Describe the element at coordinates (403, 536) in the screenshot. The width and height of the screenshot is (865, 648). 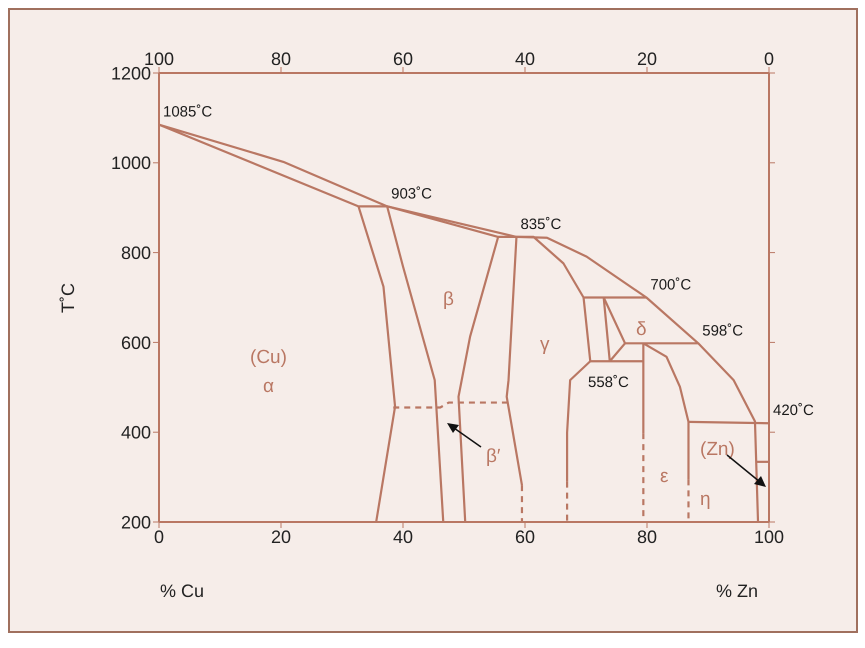
I see `x-tick-label: 40` at that location.